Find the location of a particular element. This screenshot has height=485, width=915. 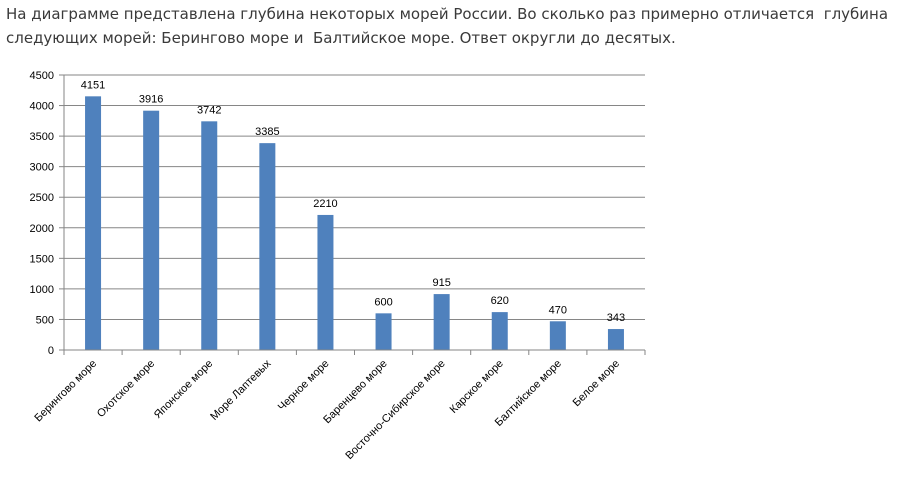

data-label: 343 is located at coordinates (616, 318).